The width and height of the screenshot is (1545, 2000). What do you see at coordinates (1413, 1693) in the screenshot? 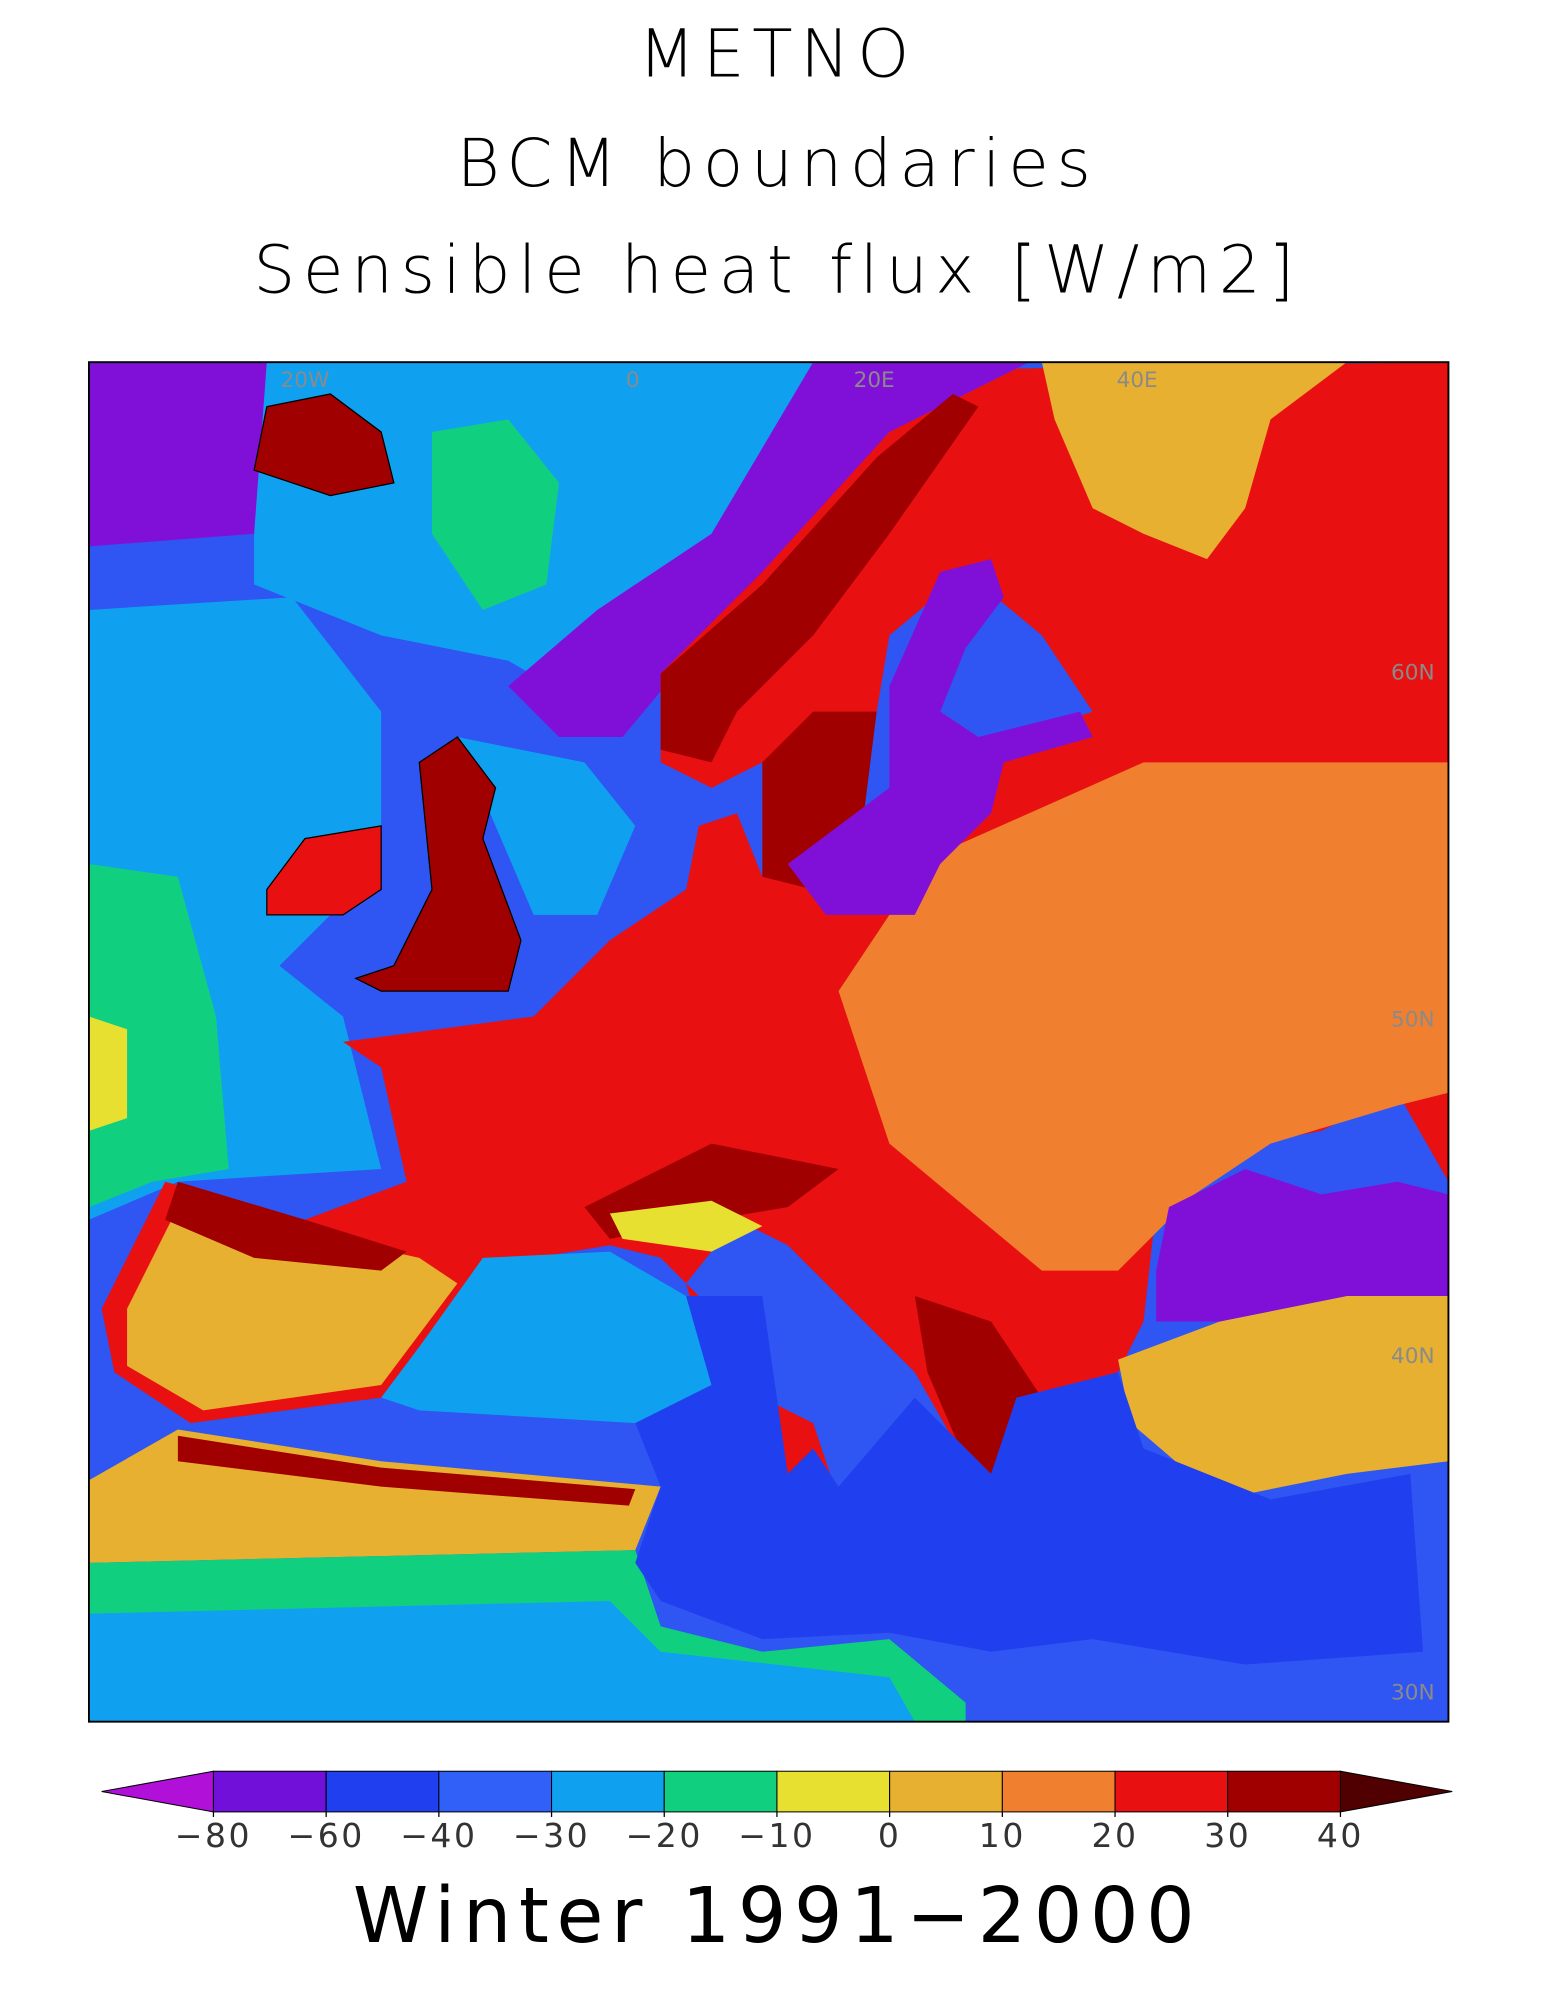
I see `lat-label: 30N` at bounding box center [1413, 1693].